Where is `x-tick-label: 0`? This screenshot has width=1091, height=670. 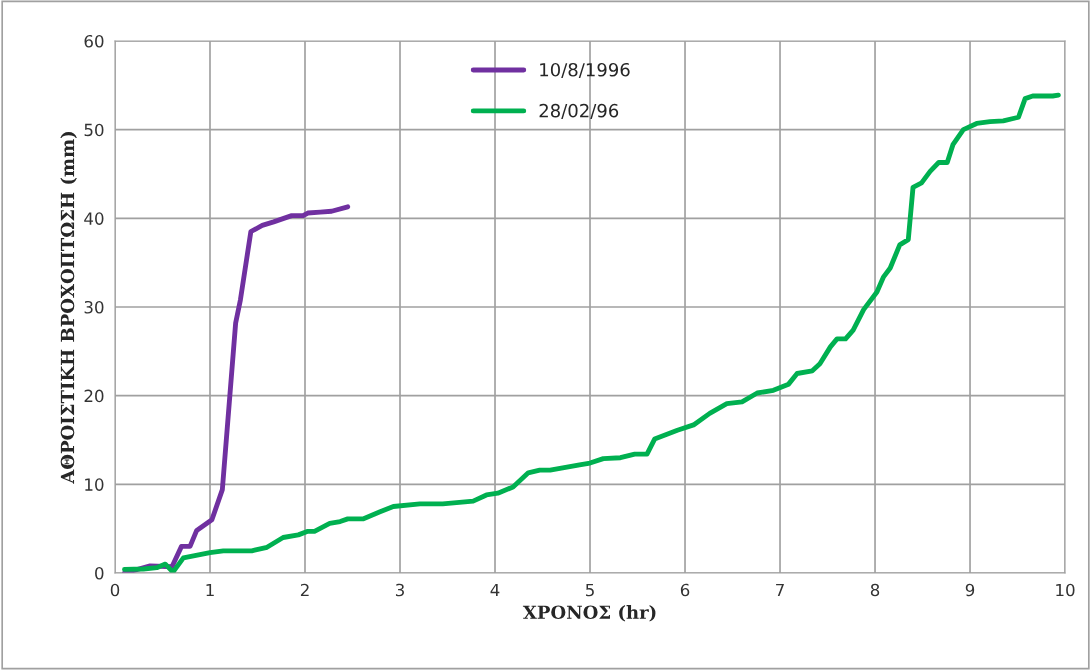
x-tick-label: 0 is located at coordinates (115, 590).